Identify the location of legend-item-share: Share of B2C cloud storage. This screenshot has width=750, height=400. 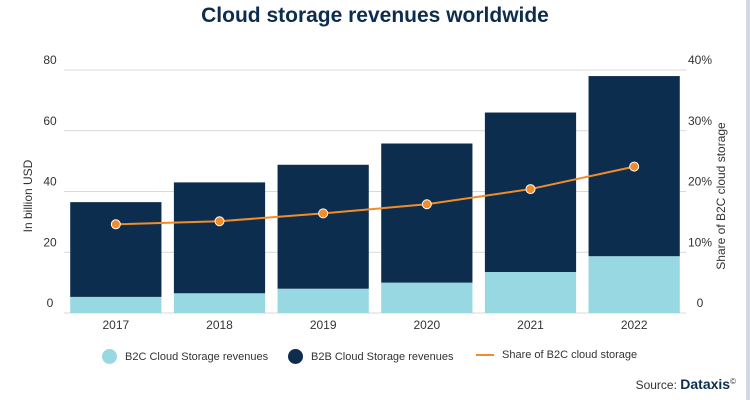
(556, 355).